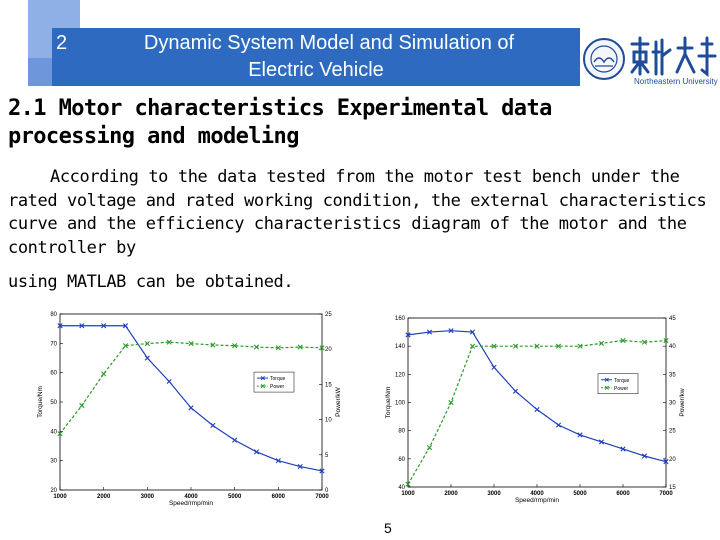 This screenshot has height=540, width=720. What do you see at coordinates (338, 401) in the screenshot?
I see `y2-axis-label: Power/kW` at bounding box center [338, 401].